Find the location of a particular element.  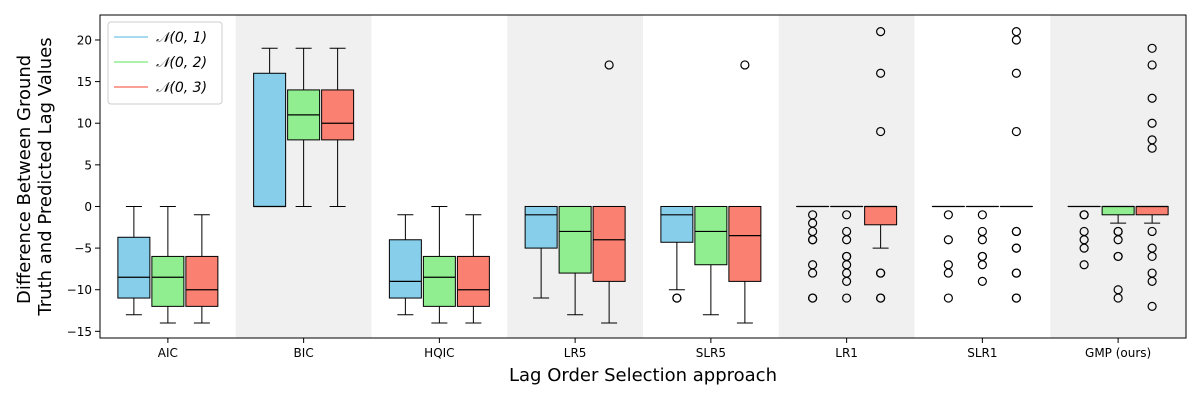

box-GMP (ours)-series-1 is located at coordinates (1118, 254).